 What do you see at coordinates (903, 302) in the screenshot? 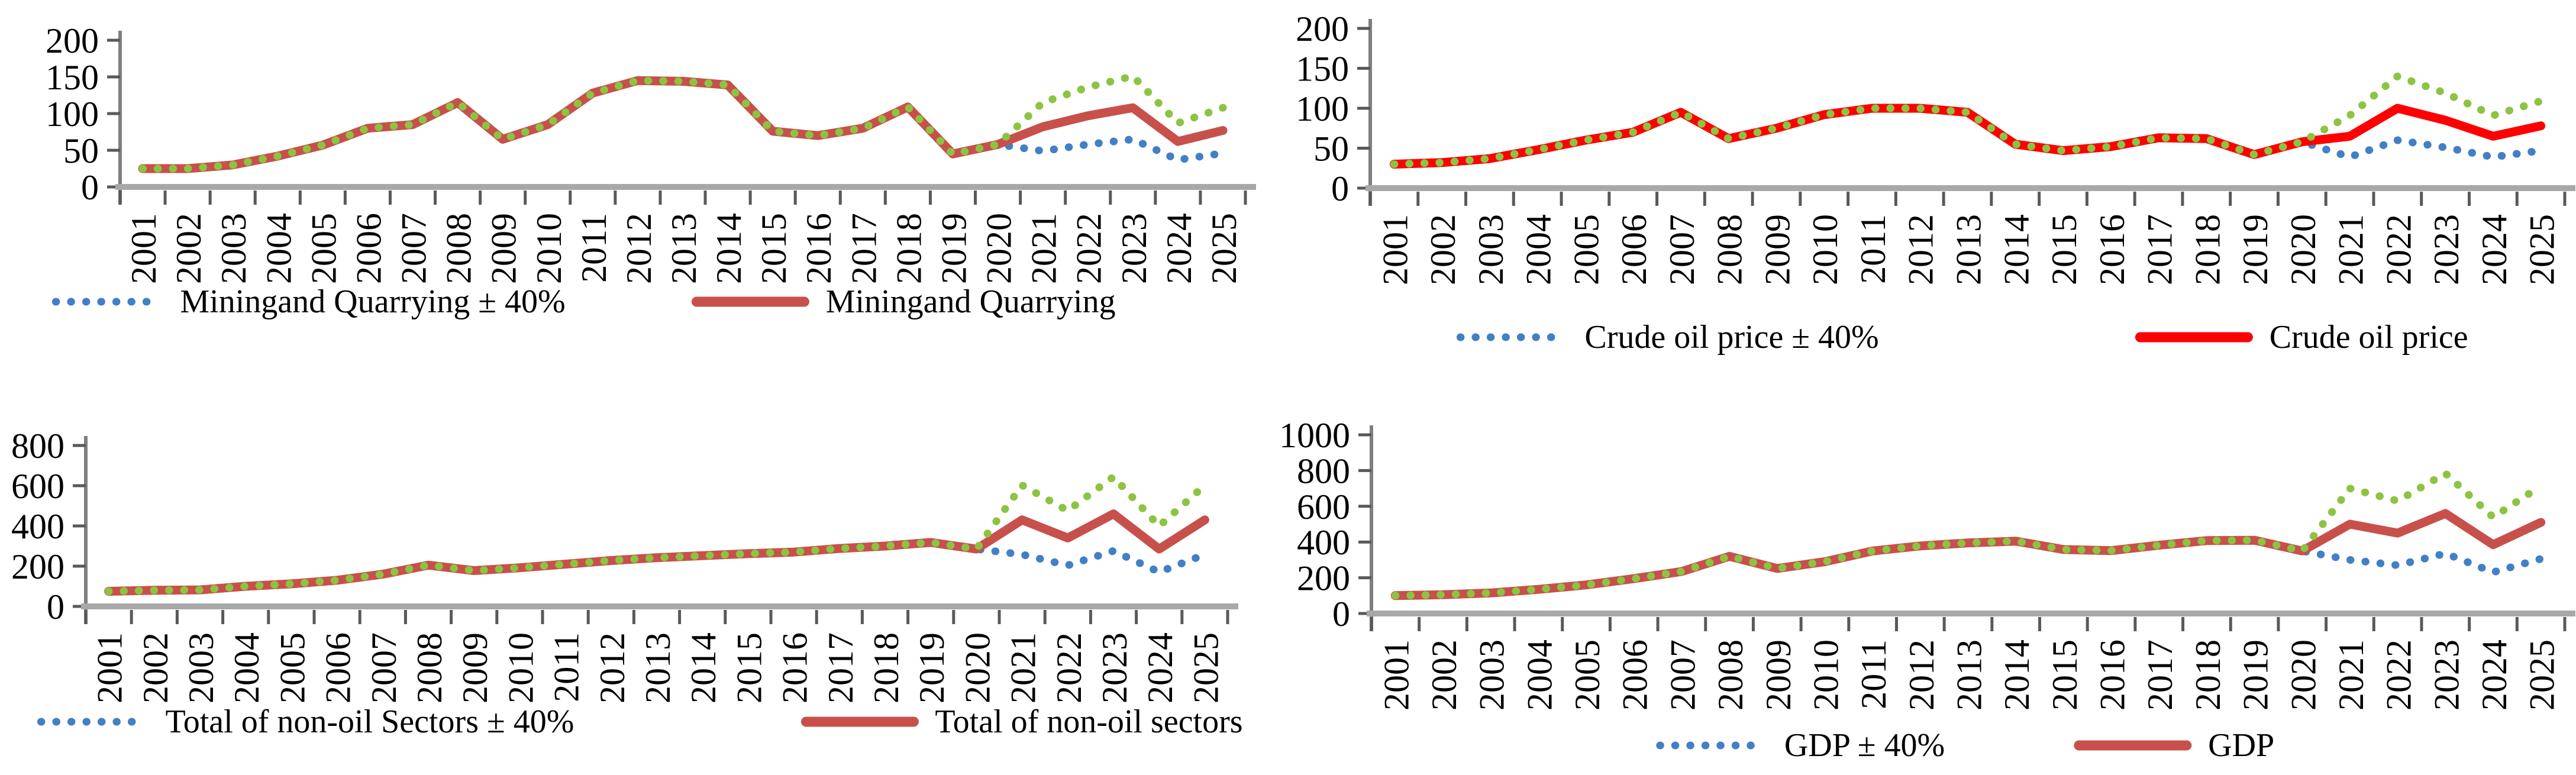
I see `legend-item: Miningand Quarrying` at bounding box center [903, 302].